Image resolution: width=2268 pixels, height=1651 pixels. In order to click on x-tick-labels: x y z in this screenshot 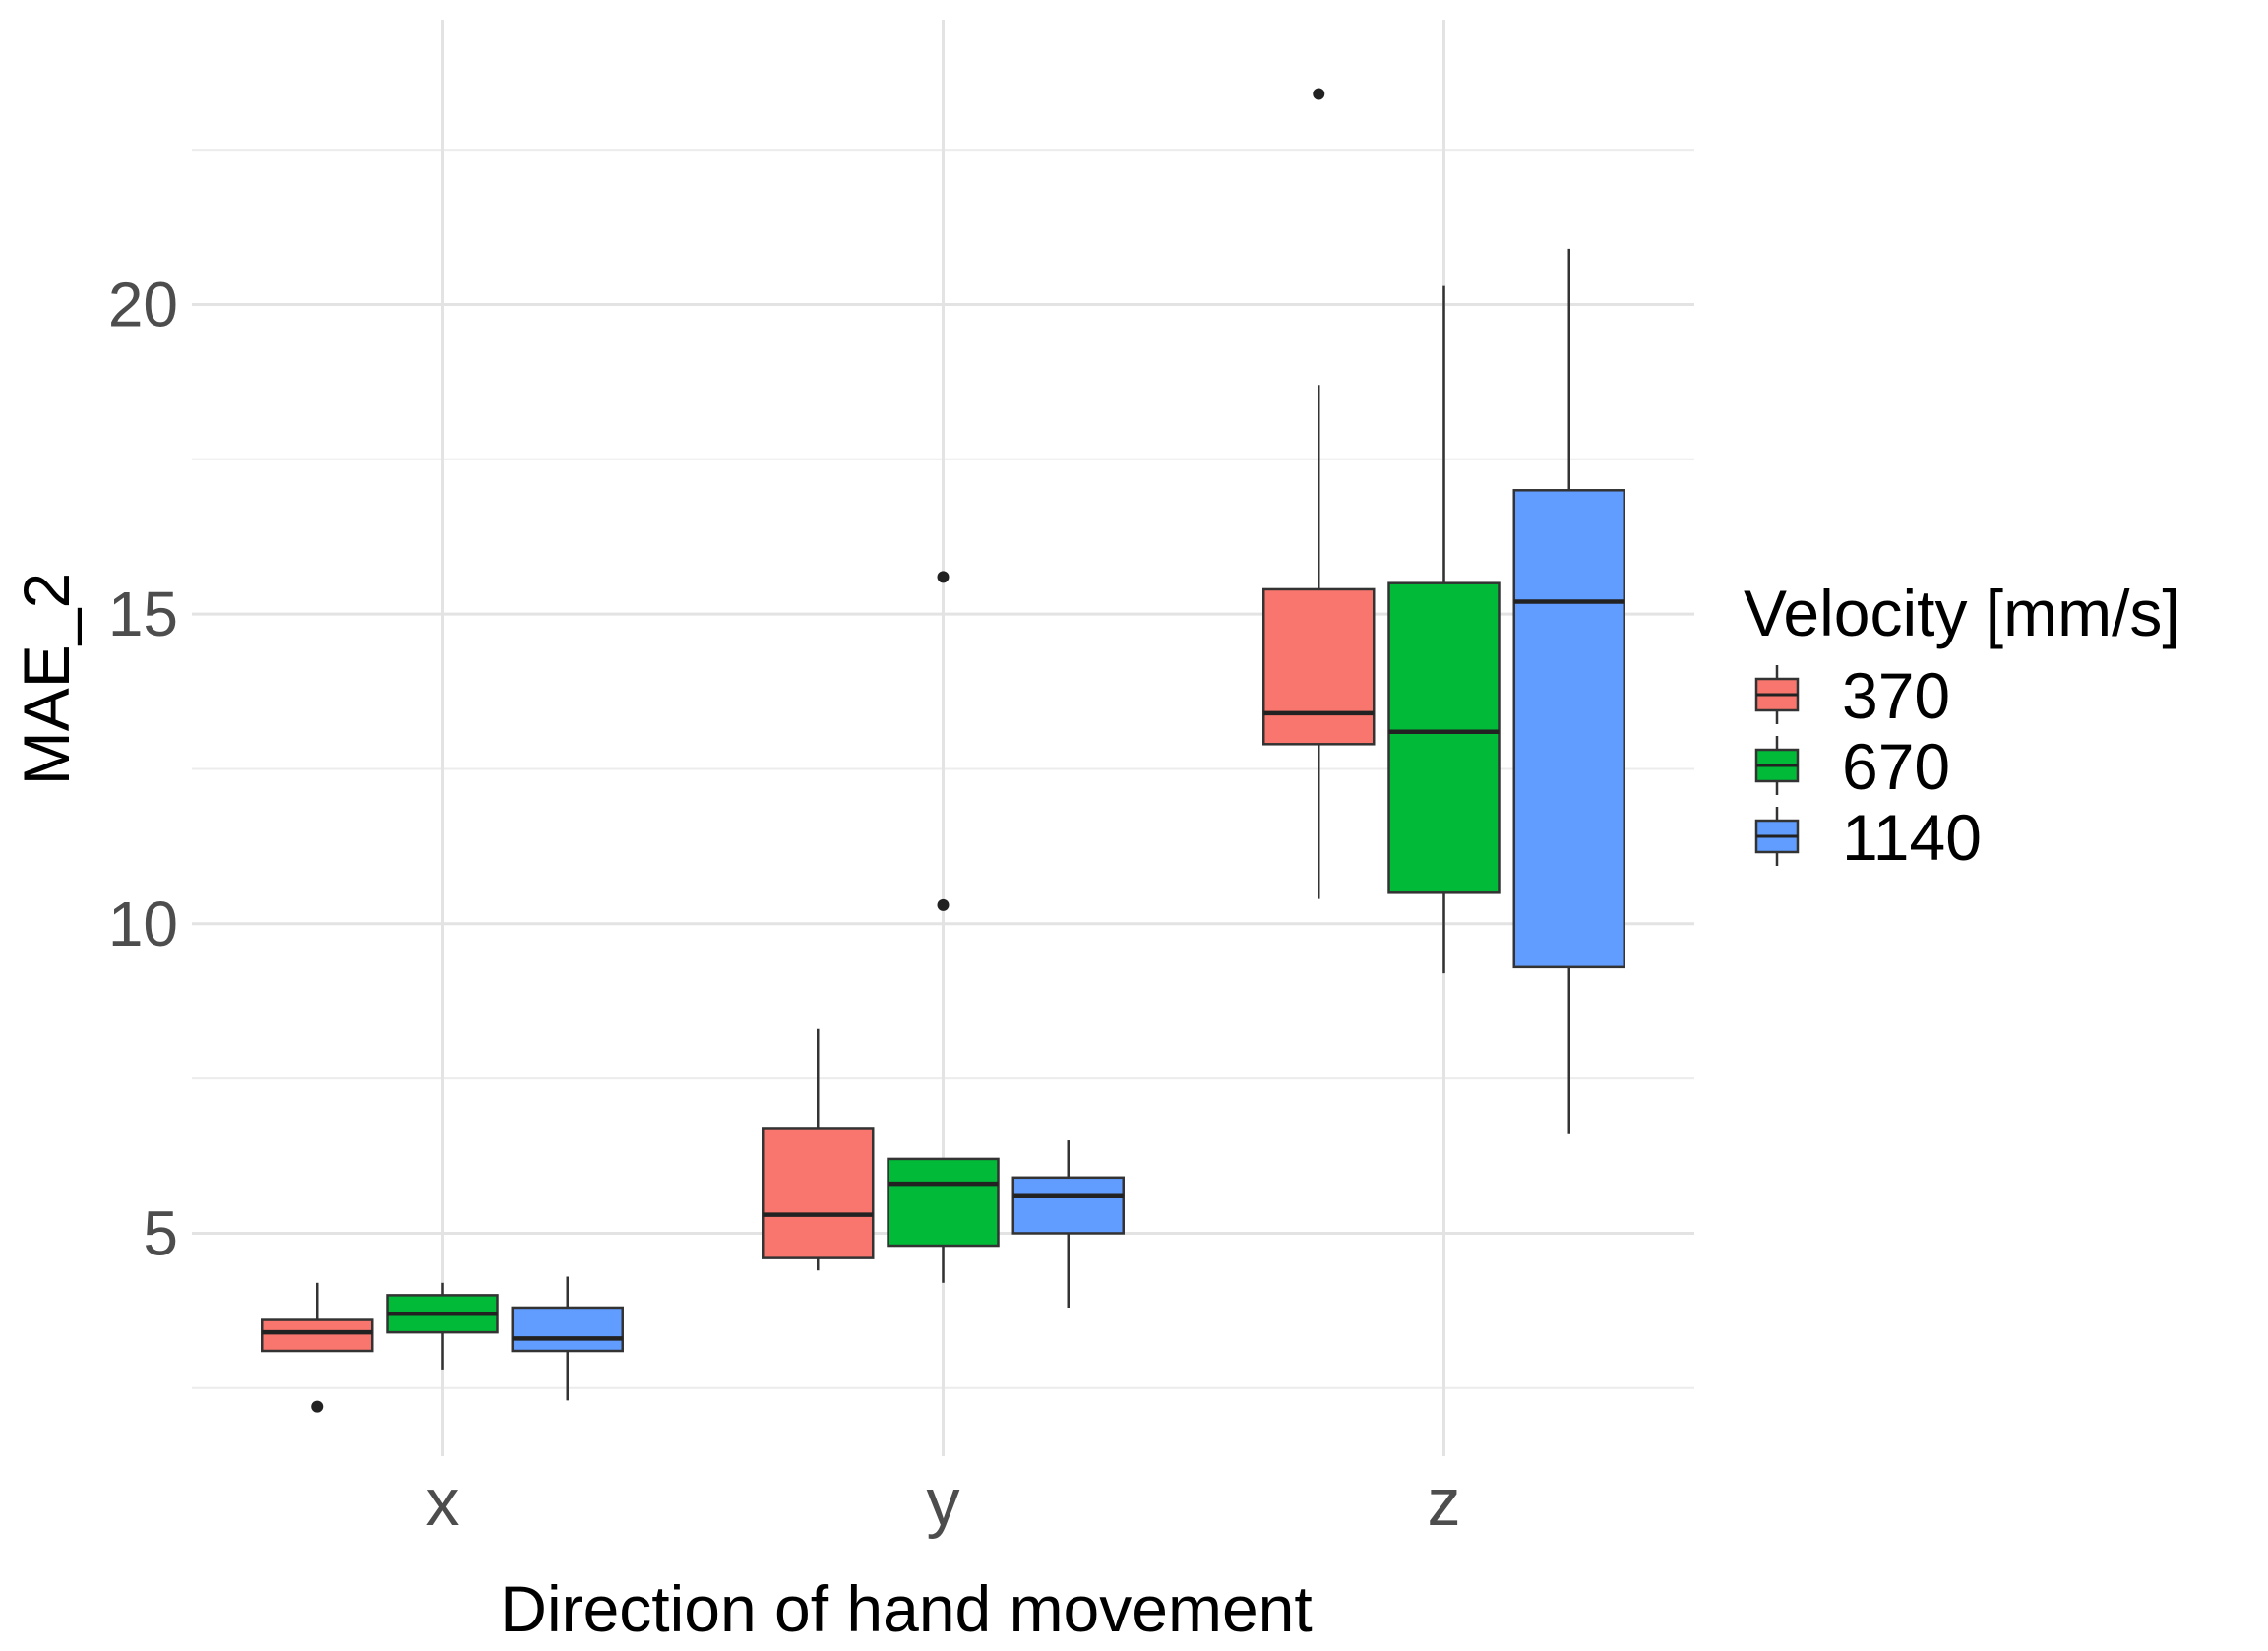, I will do `click(944, 1502)`.